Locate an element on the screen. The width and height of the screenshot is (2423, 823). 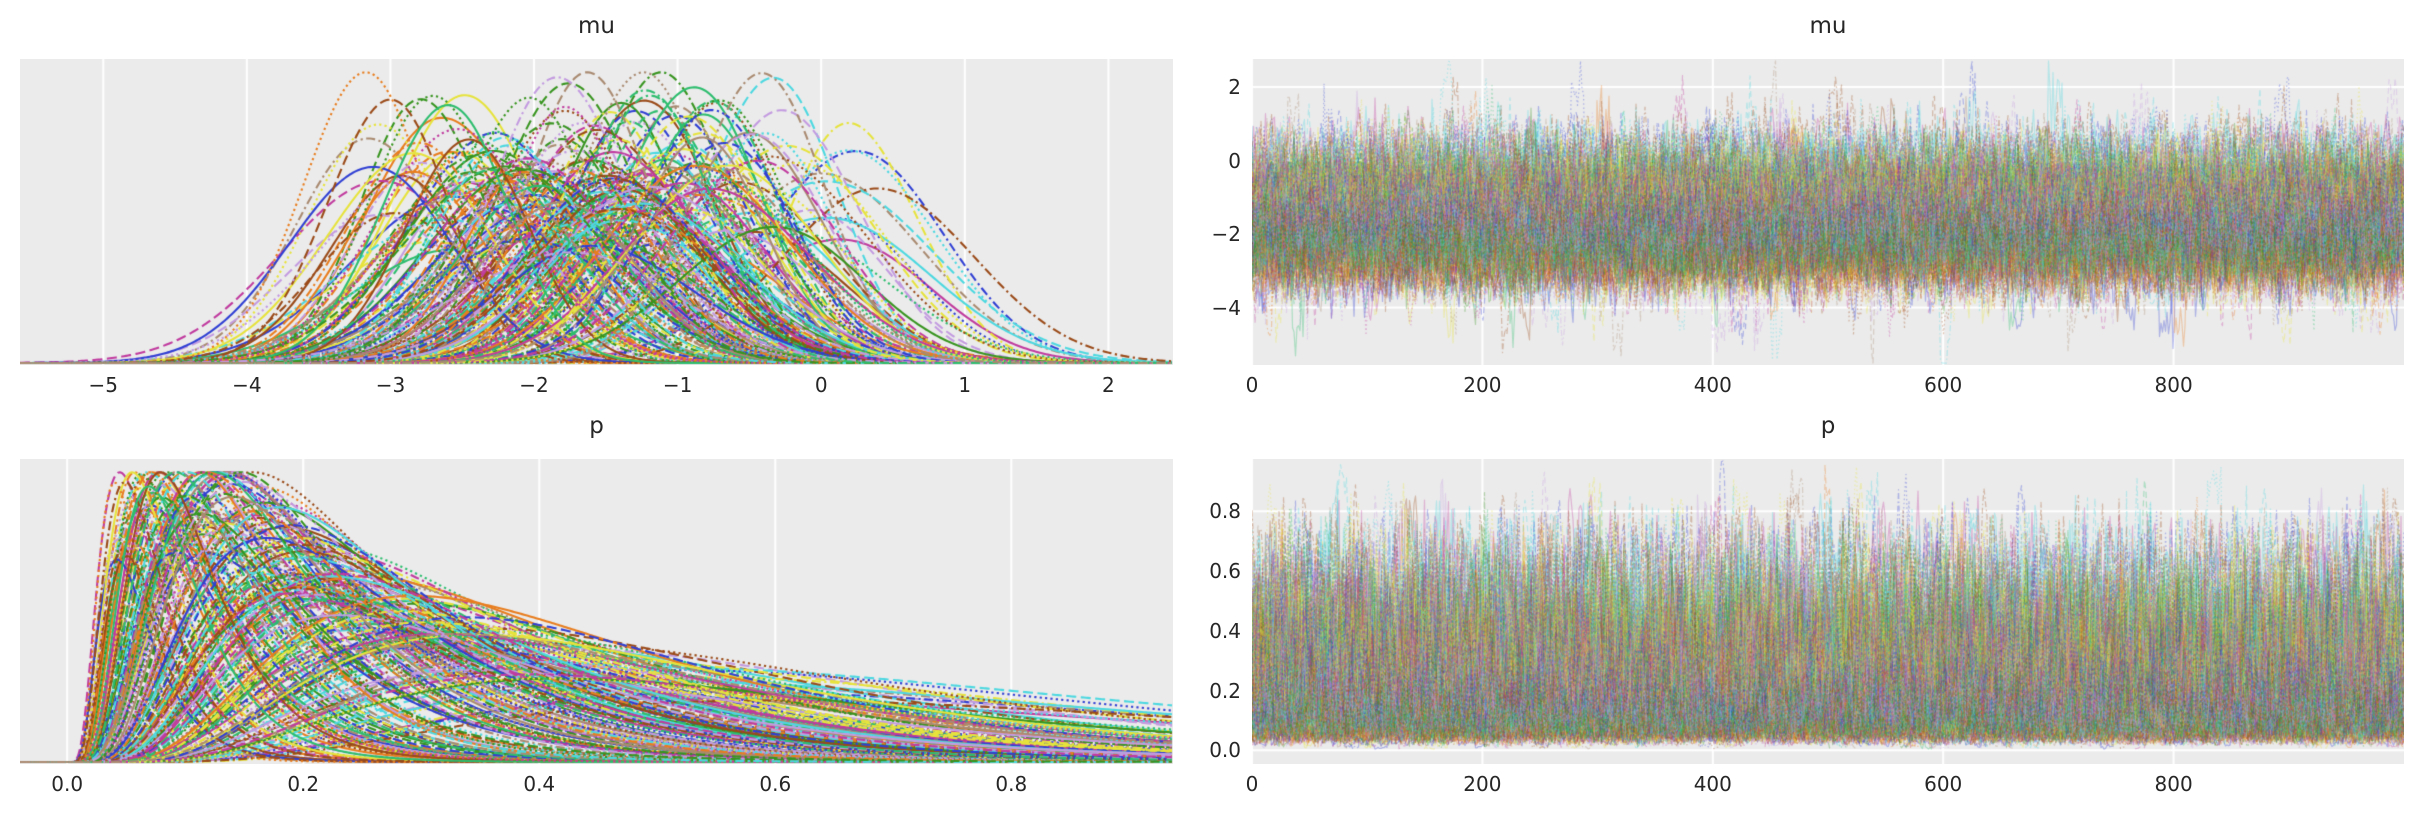
panel-title-p-kde: p is located at coordinates (596, 426).